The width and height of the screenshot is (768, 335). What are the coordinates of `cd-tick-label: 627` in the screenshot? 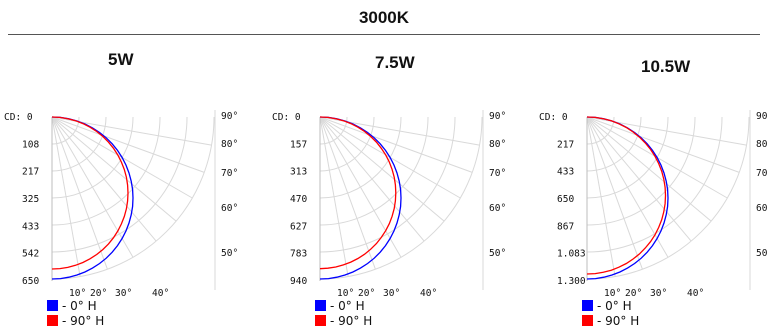 It's located at (298, 226).